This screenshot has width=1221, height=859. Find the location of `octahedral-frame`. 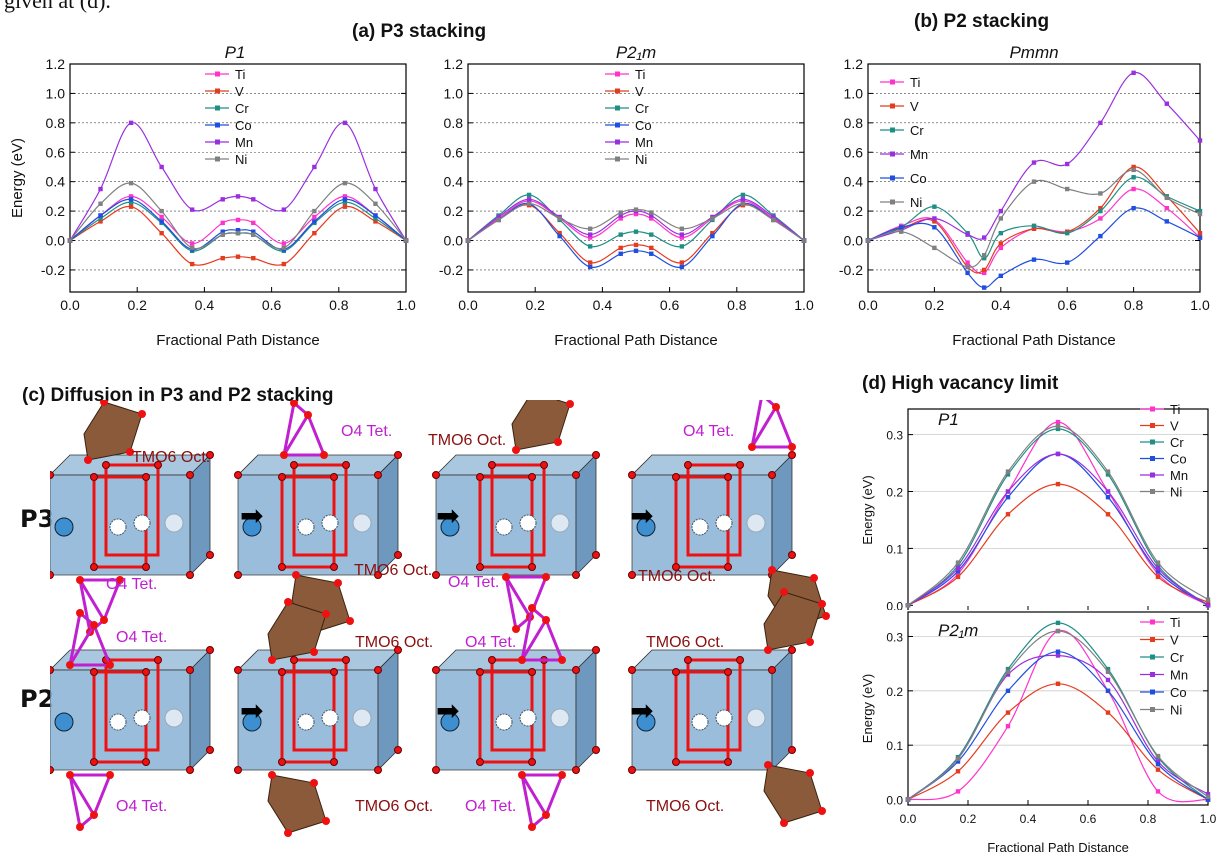

octahedral-frame is located at coordinates (320, 705).